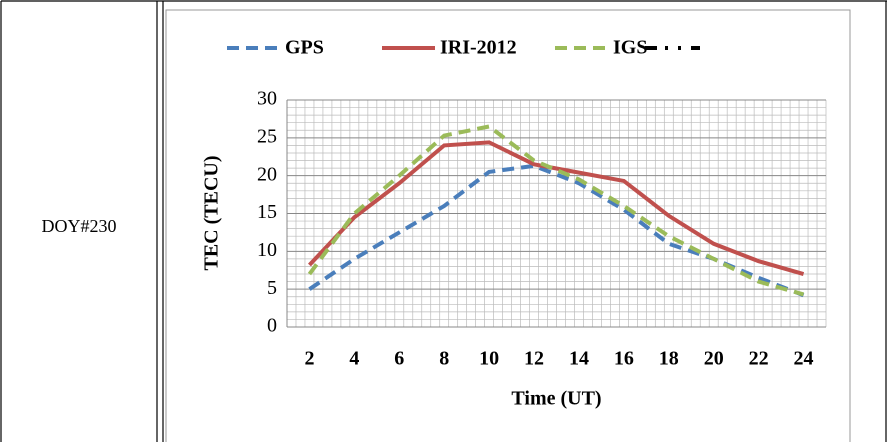  Describe the element at coordinates (556, 399) in the screenshot. I see `x-axis-title: Time (UT)` at that location.